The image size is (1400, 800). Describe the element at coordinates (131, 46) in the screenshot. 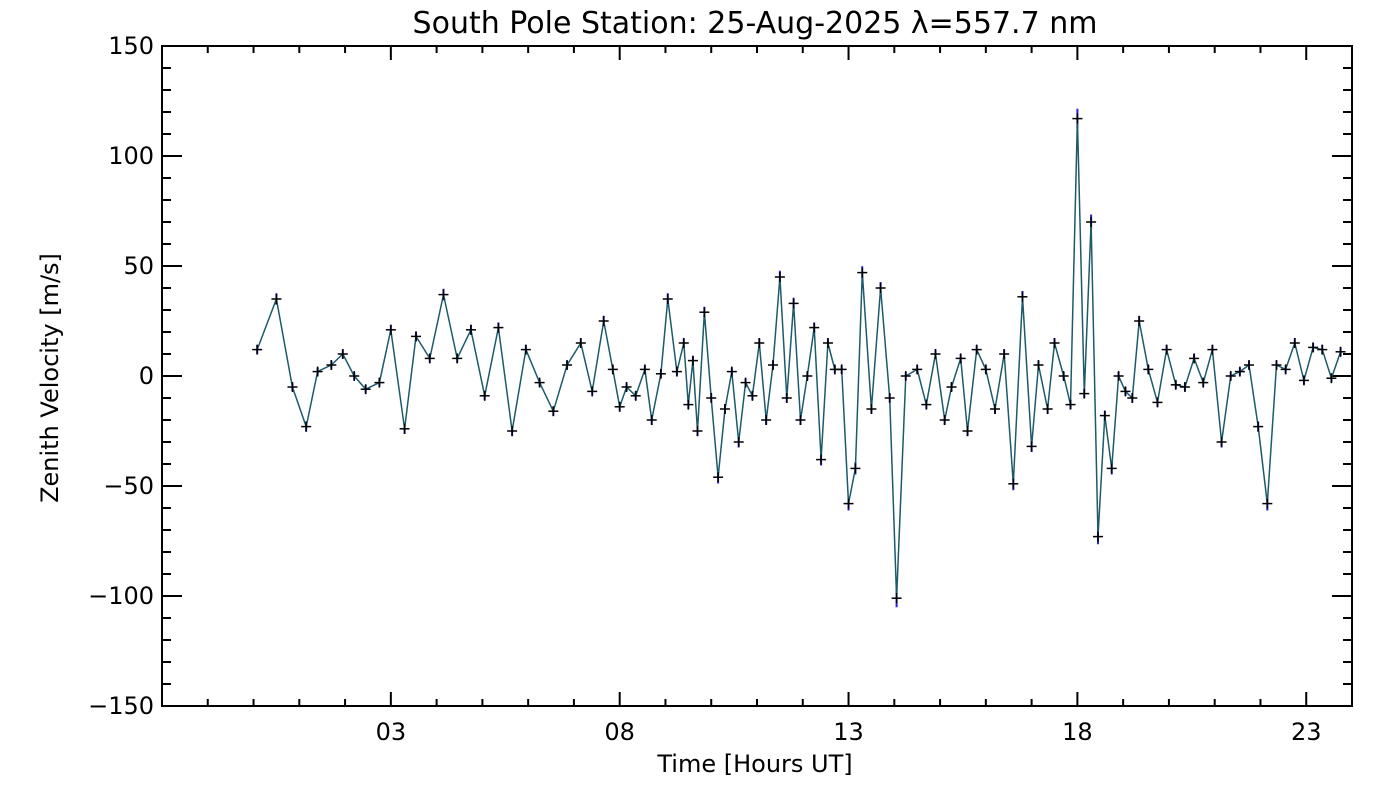

I see `y-tick-label: 150` at that location.